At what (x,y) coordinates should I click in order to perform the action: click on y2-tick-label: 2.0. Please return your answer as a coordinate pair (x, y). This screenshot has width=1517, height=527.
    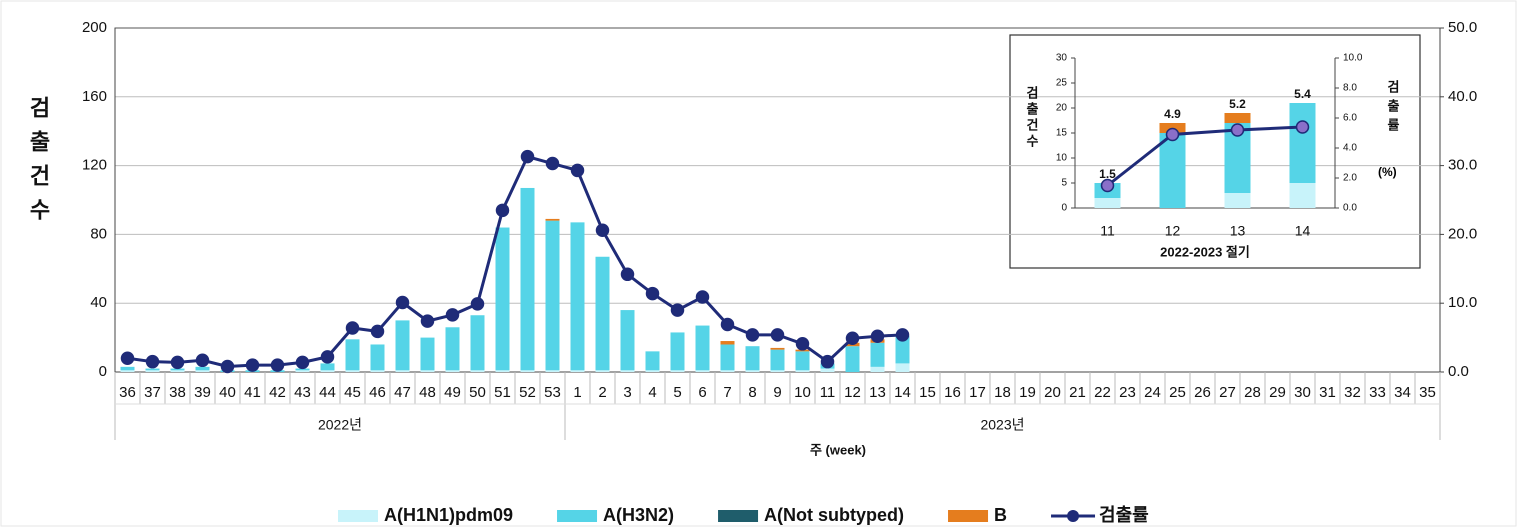
    Looking at the image, I should click on (1350, 178).